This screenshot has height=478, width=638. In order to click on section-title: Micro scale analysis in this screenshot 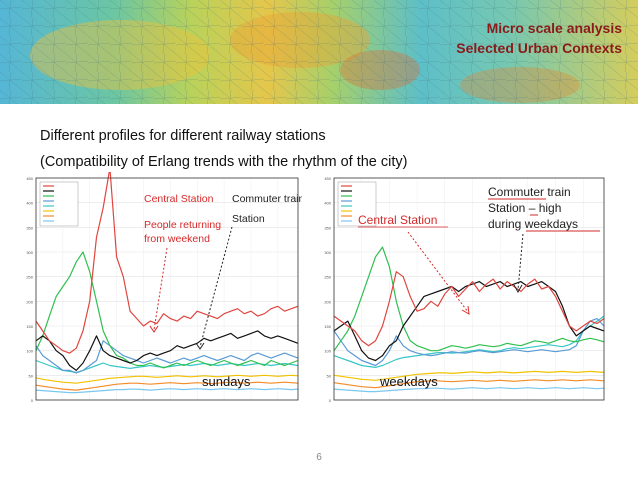, I will do `click(554, 28)`.